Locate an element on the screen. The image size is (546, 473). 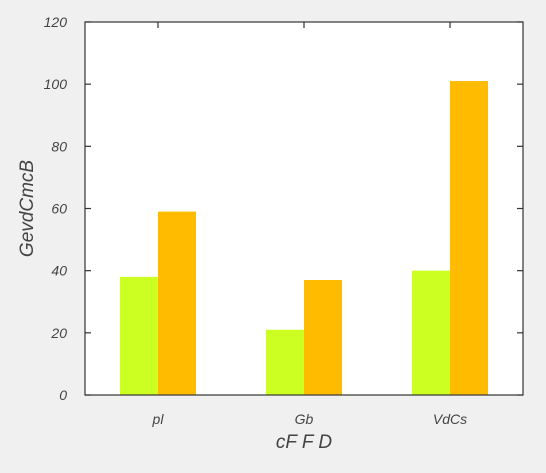
x-tick-label: VdCs is located at coordinates (450, 419).